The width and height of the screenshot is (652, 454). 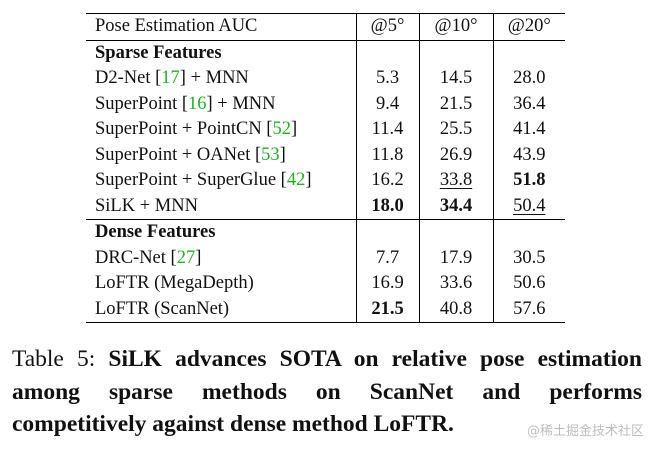 I want to click on auc-value: 30.5, so click(x=529, y=257).